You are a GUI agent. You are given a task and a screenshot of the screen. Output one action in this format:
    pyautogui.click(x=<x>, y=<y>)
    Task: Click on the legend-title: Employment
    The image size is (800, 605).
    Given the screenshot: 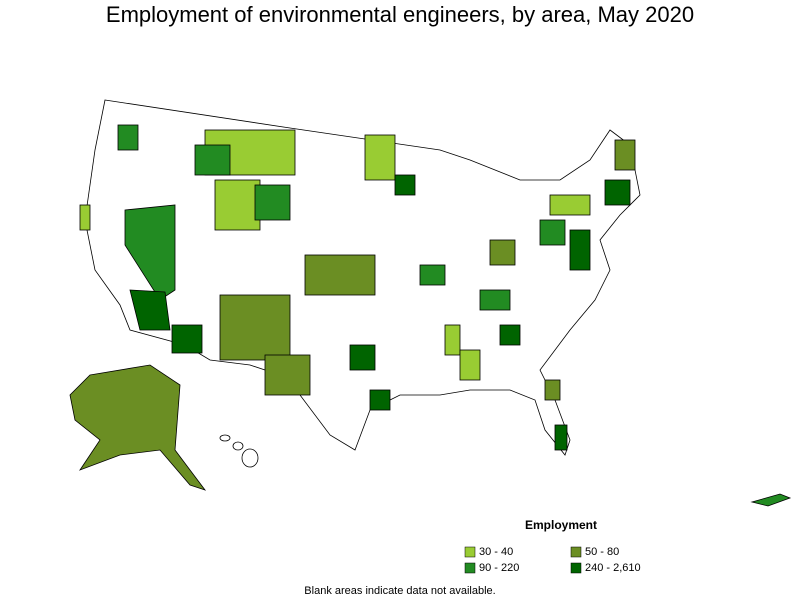 What is the action you would take?
    pyautogui.click(x=561, y=525)
    